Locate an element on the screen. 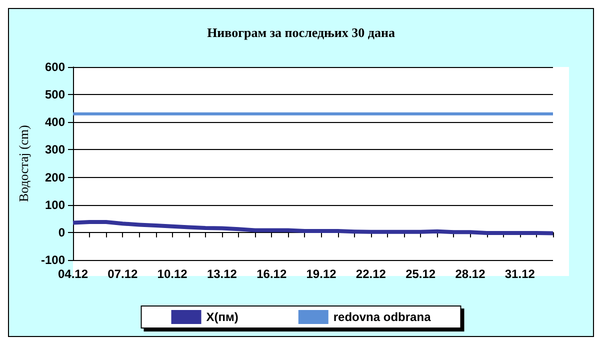 This screenshot has height=343, width=600. x-tick-label: 31.12 is located at coordinates (520, 274).